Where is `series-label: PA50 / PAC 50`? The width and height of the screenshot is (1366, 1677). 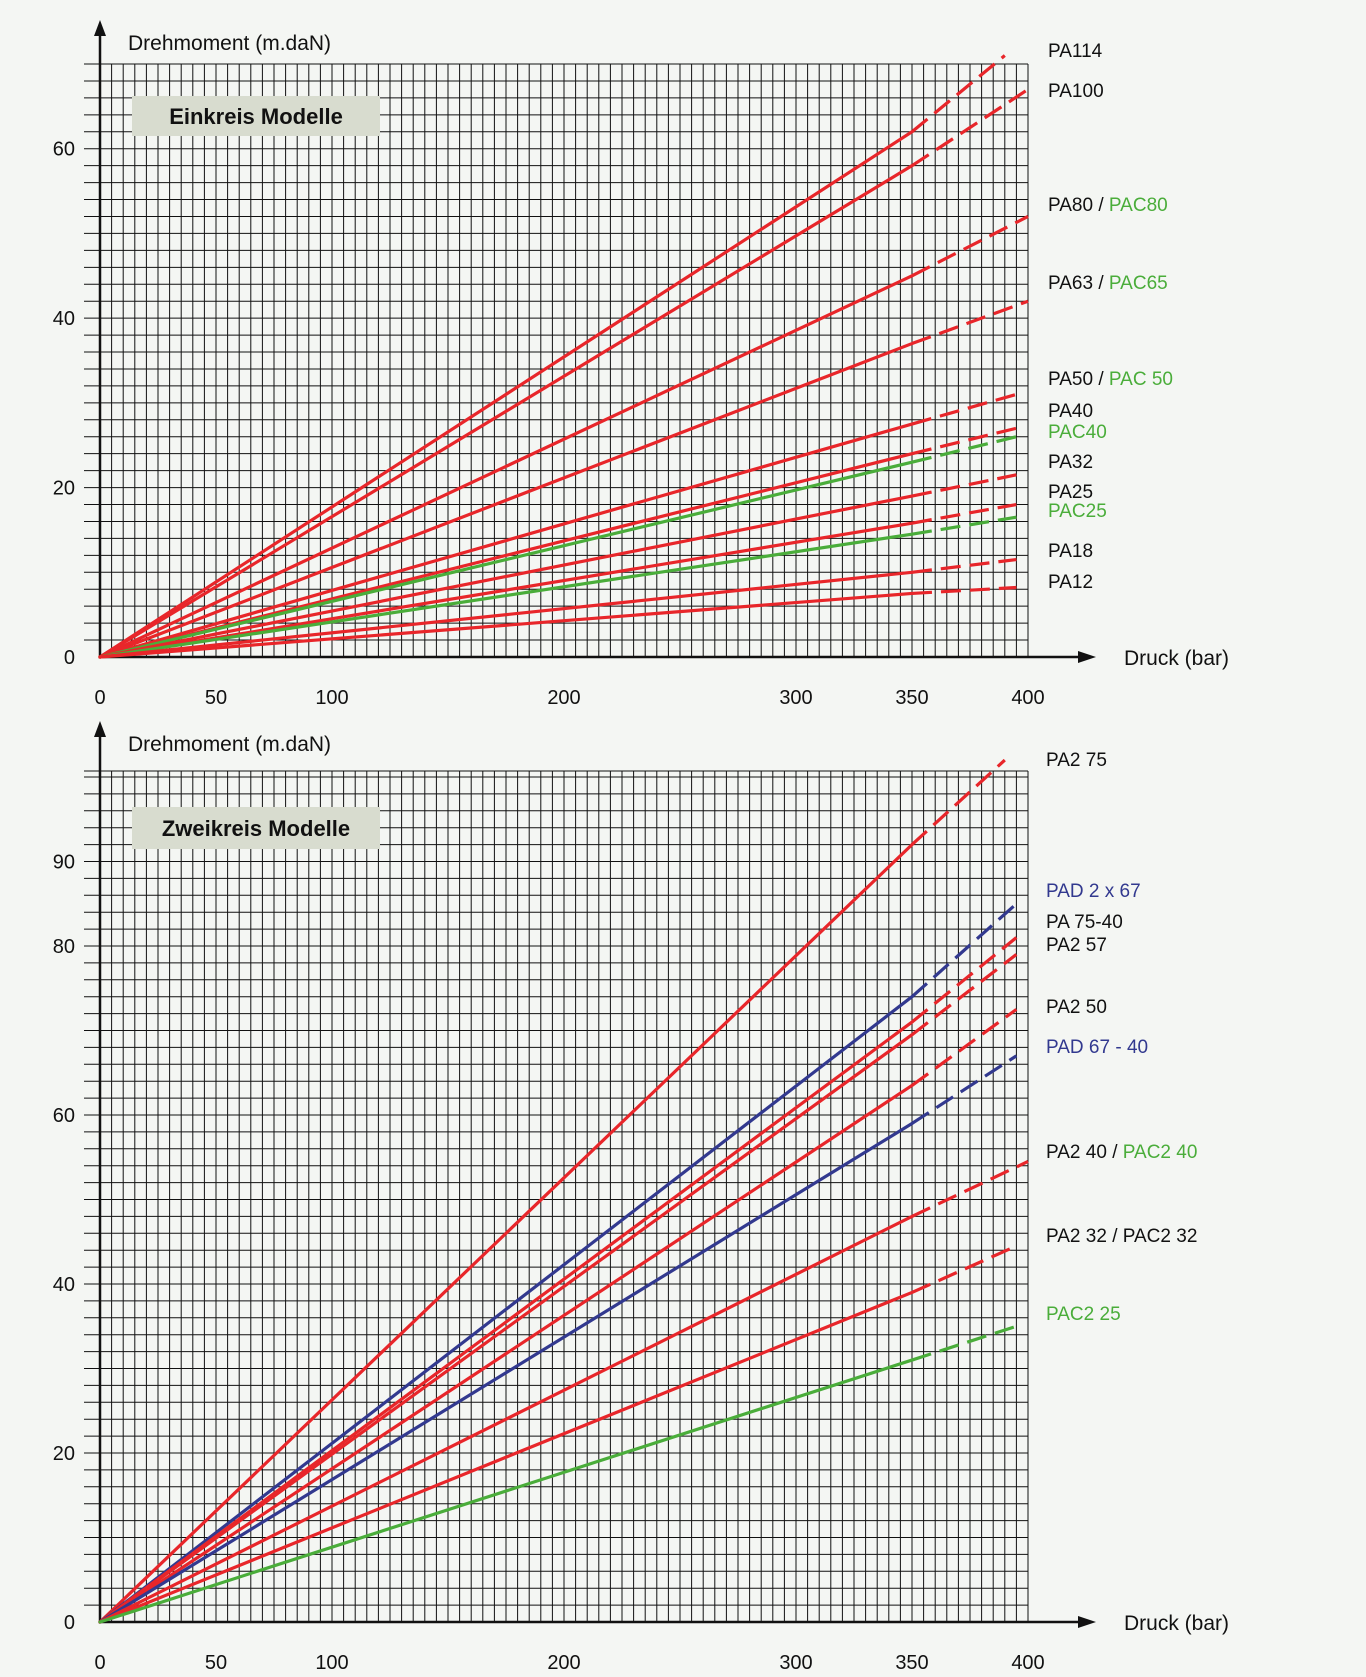
series-label: PA50 / PAC 50 is located at coordinates (1110, 379).